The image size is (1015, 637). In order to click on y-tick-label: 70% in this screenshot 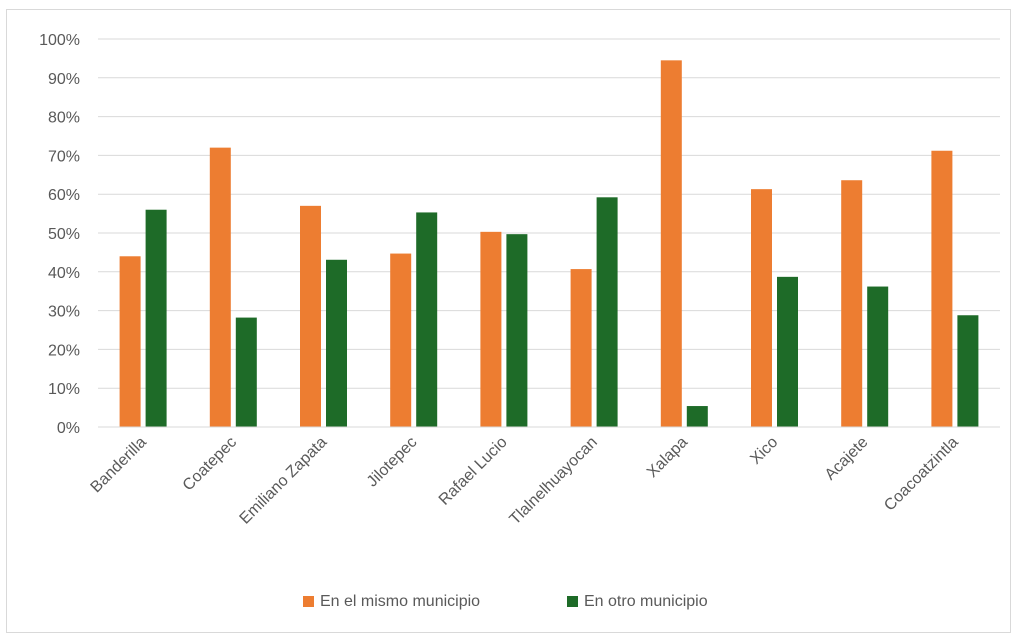, I will do `click(64, 156)`.